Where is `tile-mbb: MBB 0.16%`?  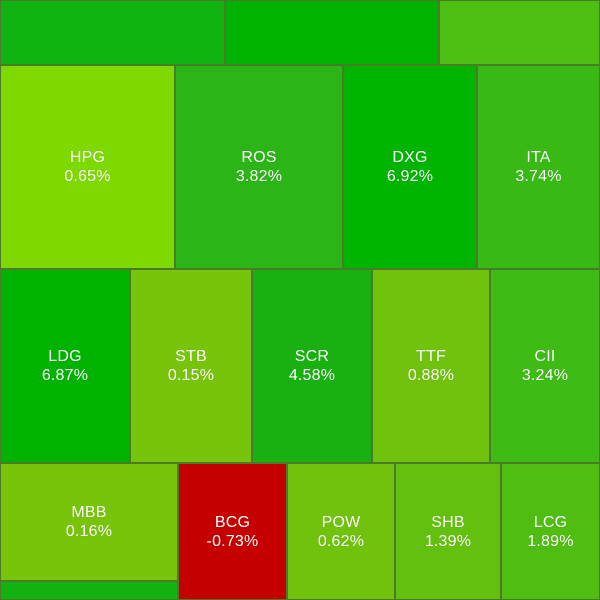
tile-mbb: MBB 0.16% is located at coordinates (89, 522).